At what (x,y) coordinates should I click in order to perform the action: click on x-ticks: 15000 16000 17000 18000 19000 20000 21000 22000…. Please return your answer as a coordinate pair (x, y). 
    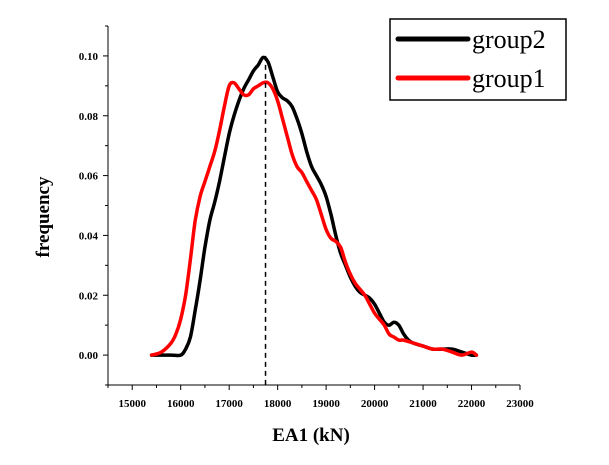
    Looking at the image, I should click on (320, 397).